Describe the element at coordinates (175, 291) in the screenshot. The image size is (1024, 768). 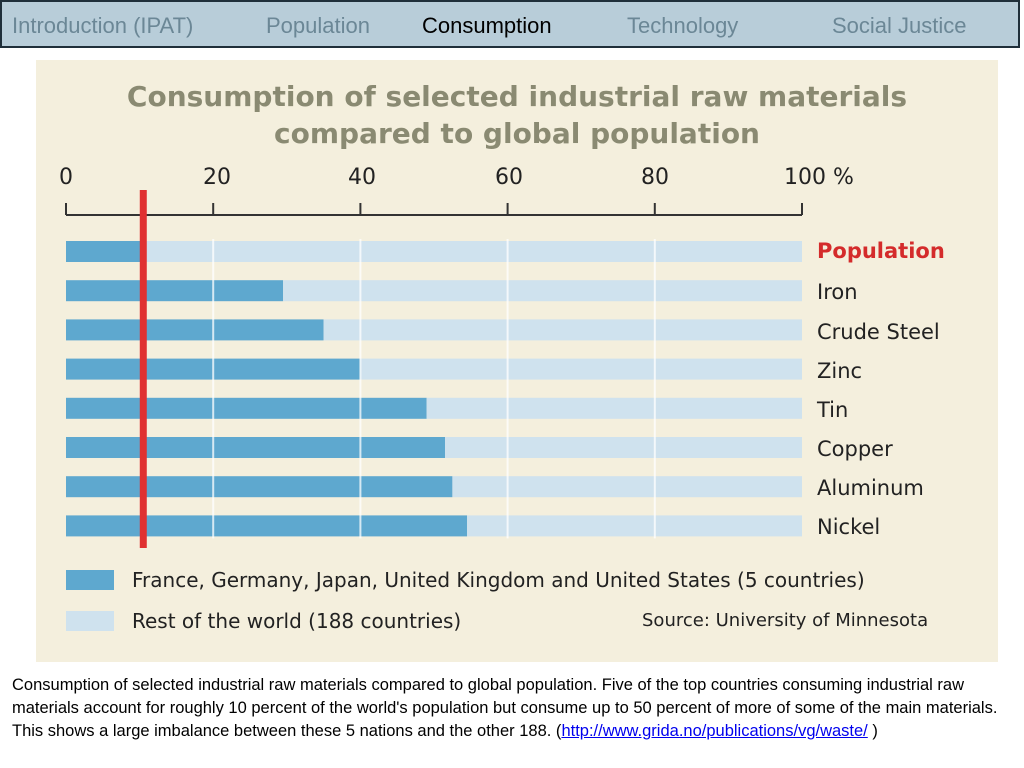
I see `bar-iron-five-countries` at that location.